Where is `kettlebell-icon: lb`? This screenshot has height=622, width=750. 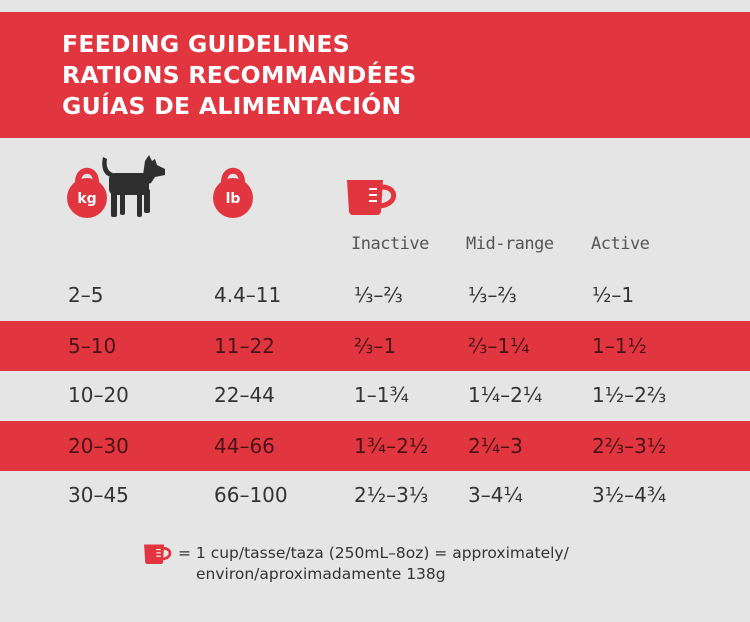
kettlebell-icon: lb is located at coordinates (233, 190).